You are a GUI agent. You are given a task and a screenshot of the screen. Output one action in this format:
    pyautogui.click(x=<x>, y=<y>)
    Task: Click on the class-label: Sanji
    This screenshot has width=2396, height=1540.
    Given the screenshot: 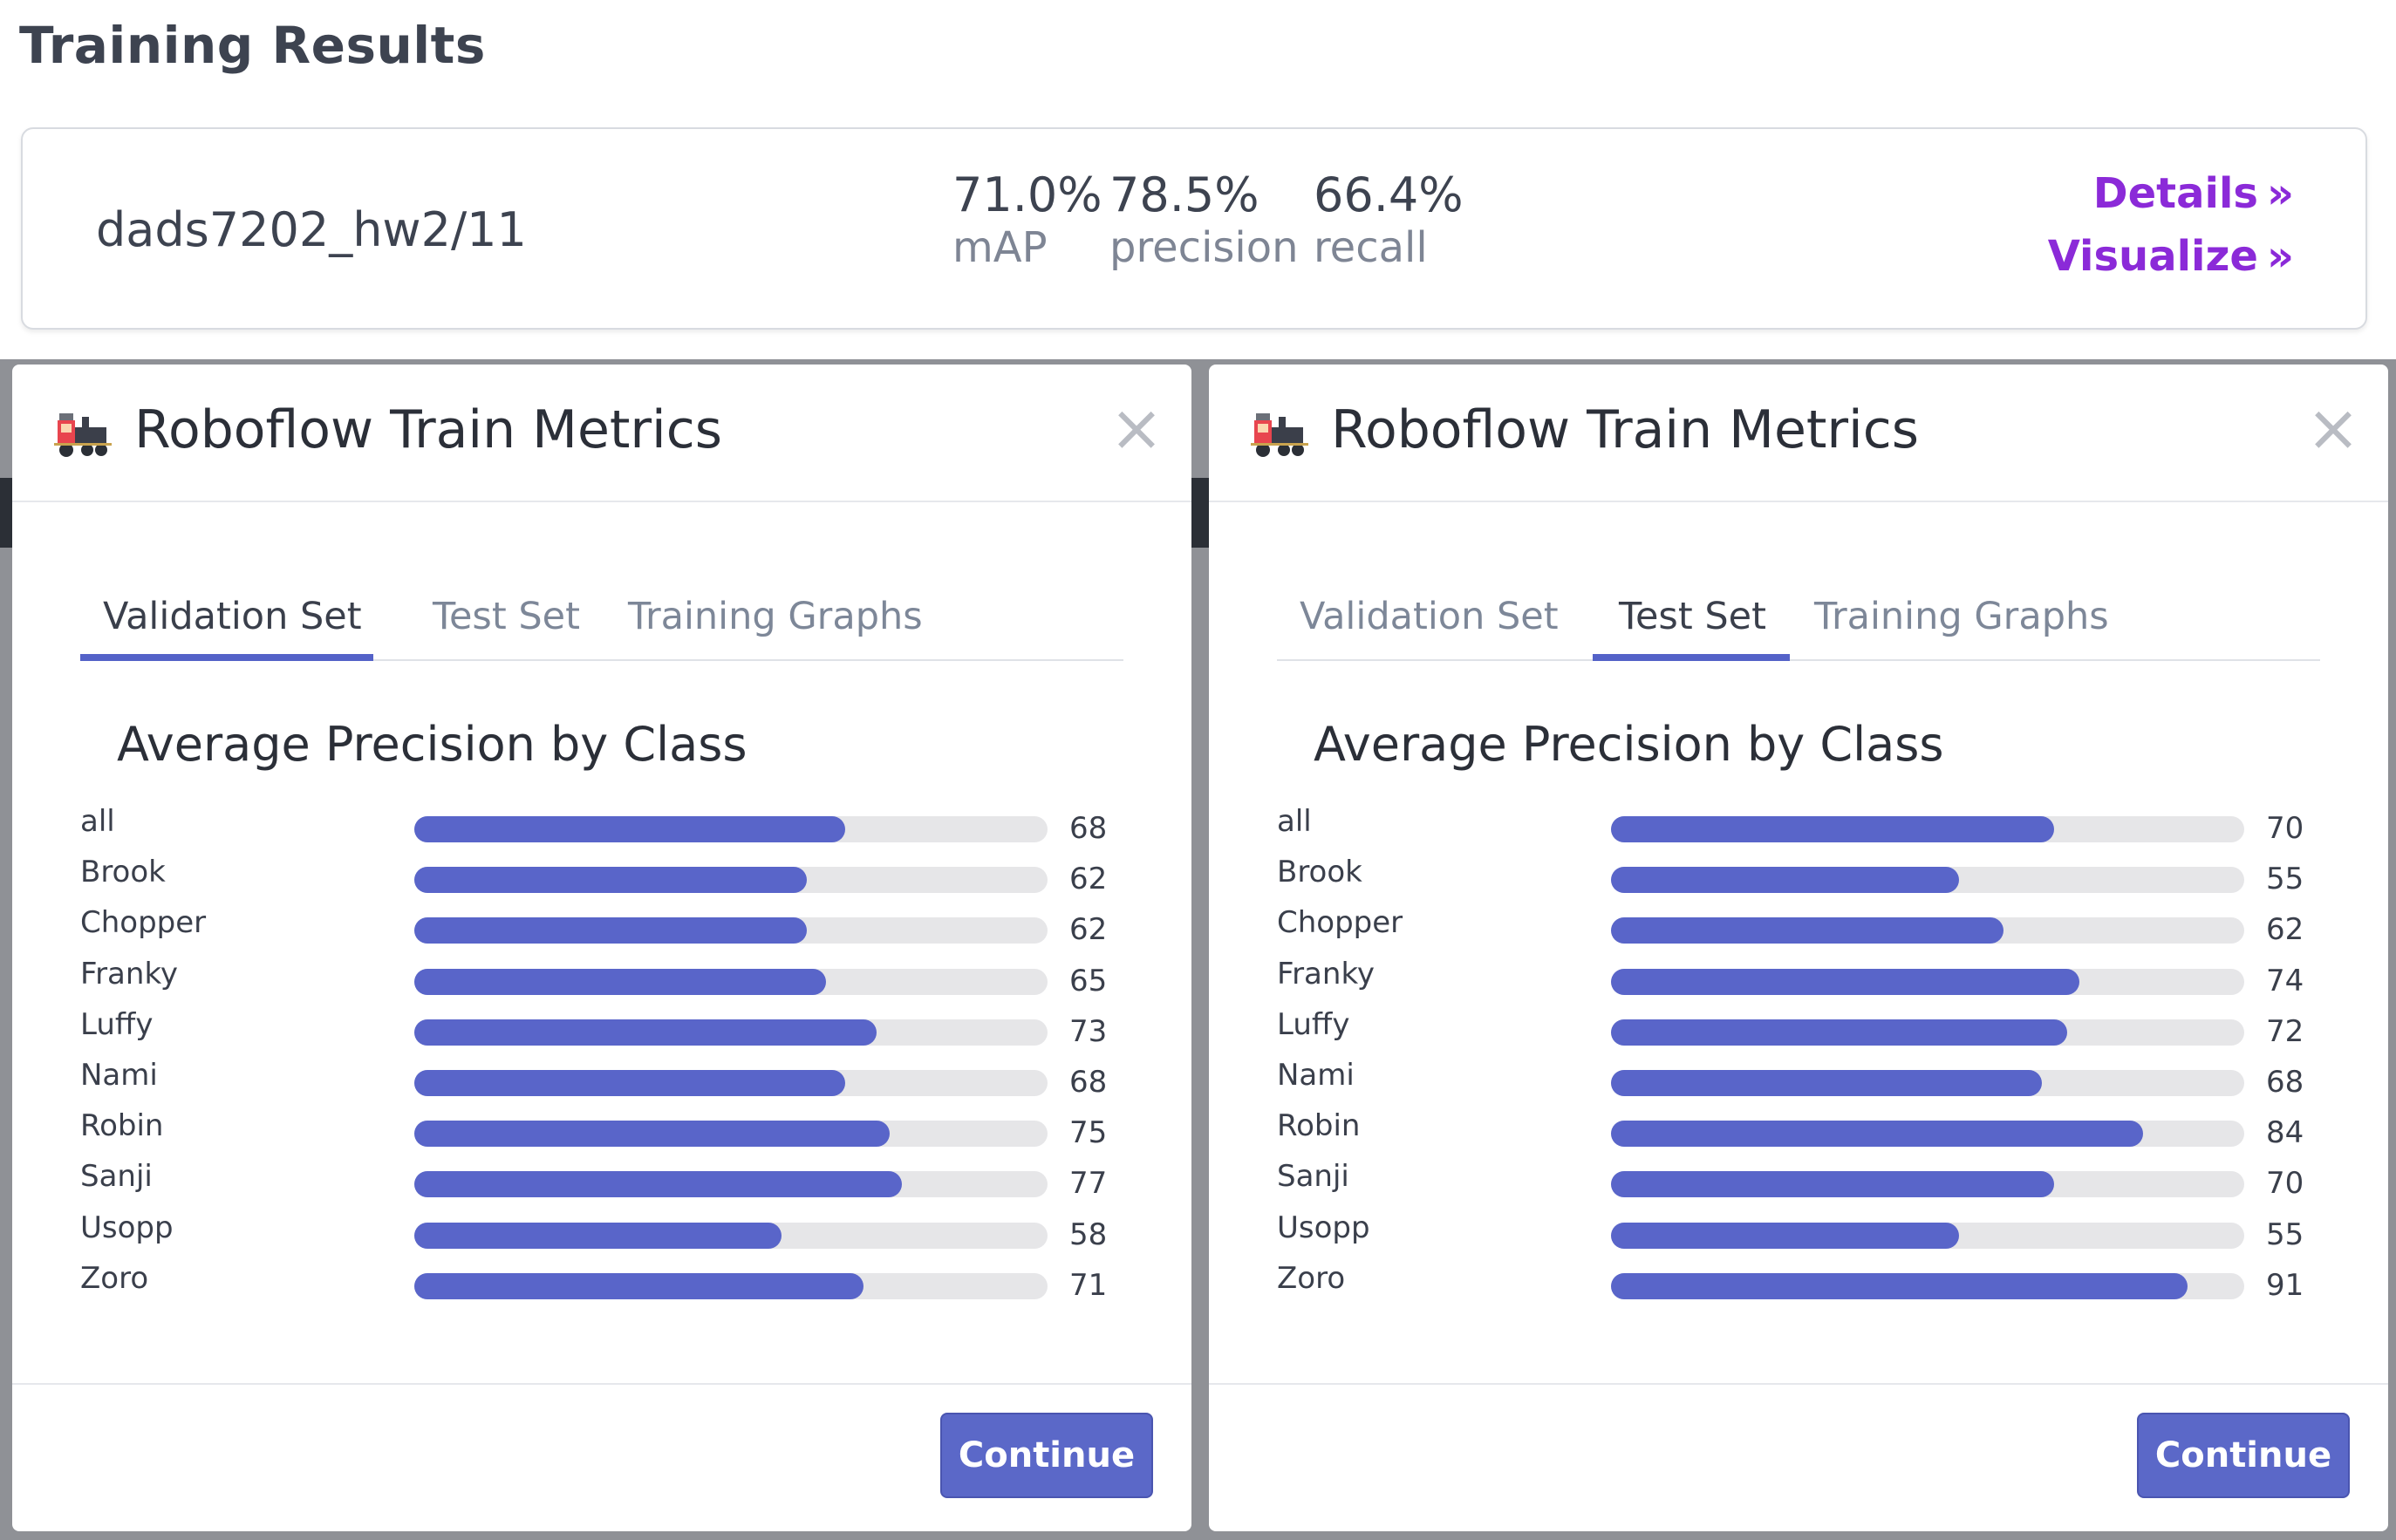 What is the action you would take?
    pyautogui.click(x=116, y=1177)
    